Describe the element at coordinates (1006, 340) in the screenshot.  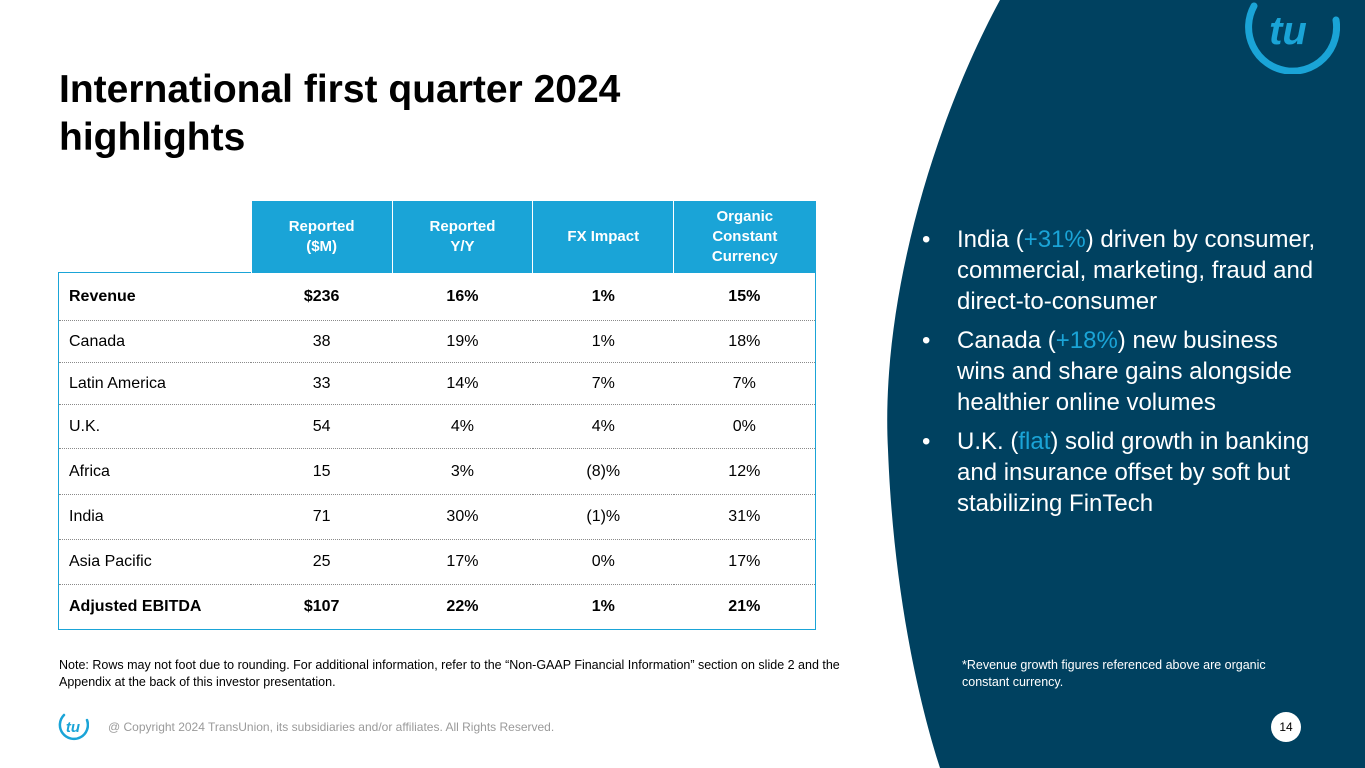
I see `bullet-text: Canada (` at that location.